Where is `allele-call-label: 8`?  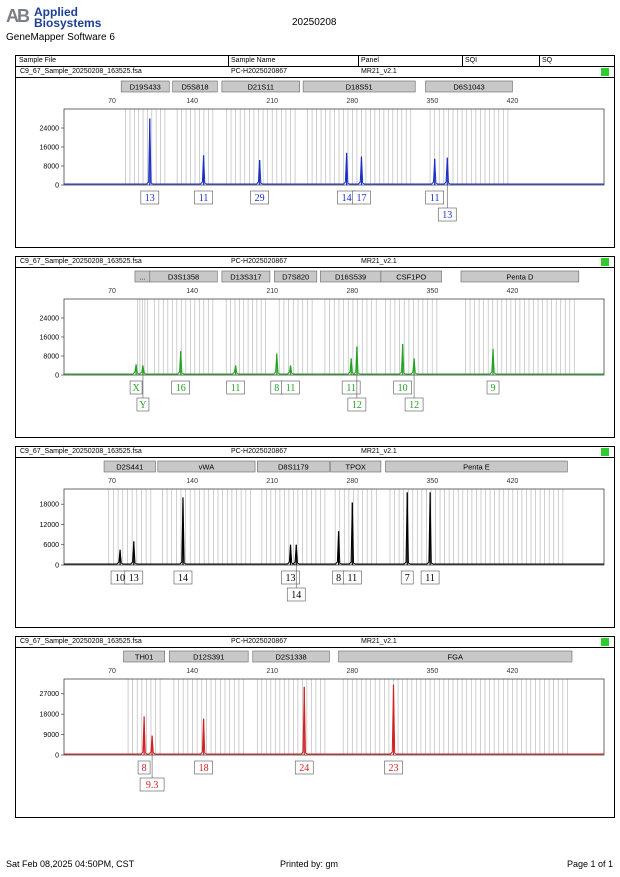
allele-call-label: 8 is located at coordinates (144, 768).